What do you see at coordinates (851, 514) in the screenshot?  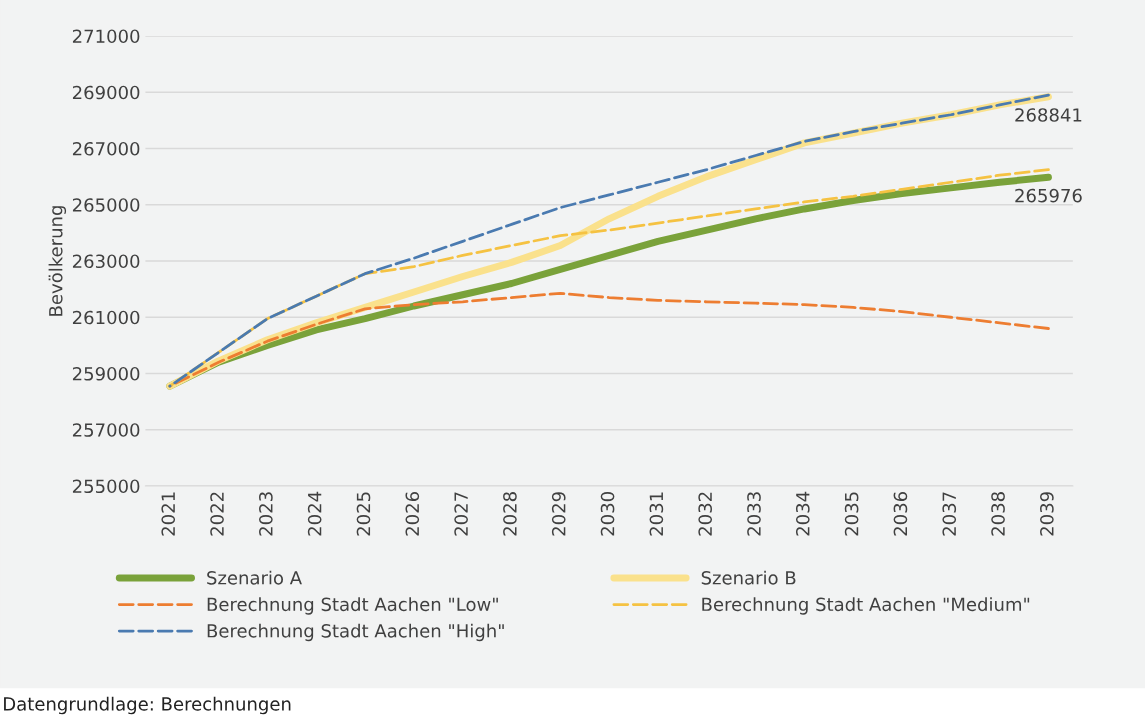 I see `x-tick-label: 2035` at bounding box center [851, 514].